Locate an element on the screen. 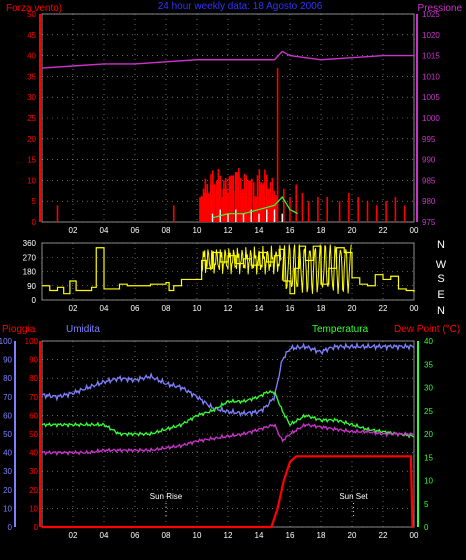  pressure-y-tick: 1020 is located at coordinates (431, 35).